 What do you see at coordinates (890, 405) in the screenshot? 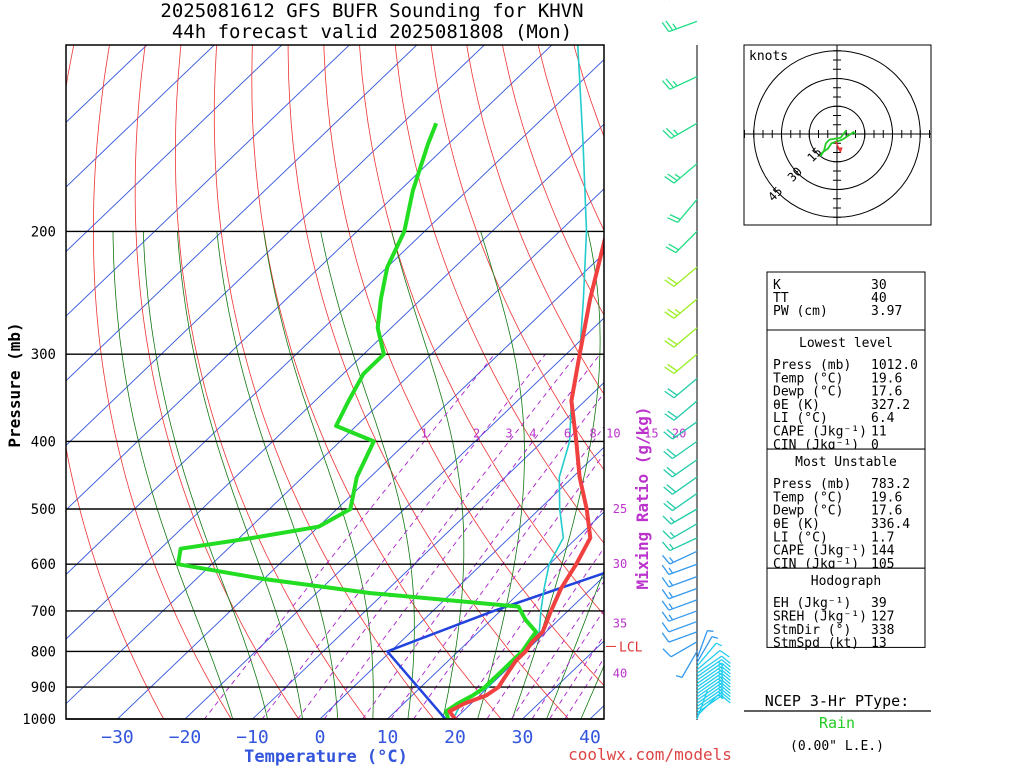
I see `lowest-level-row-value: 327.2` at bounding box center [890, 405].